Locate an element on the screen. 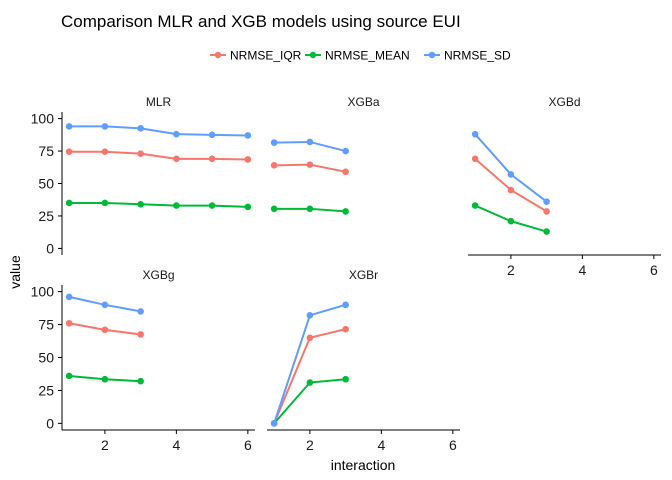 The height and width of the screenshot is (480, 672). y-tick-label: 25 is located at coordinates (46, 390).